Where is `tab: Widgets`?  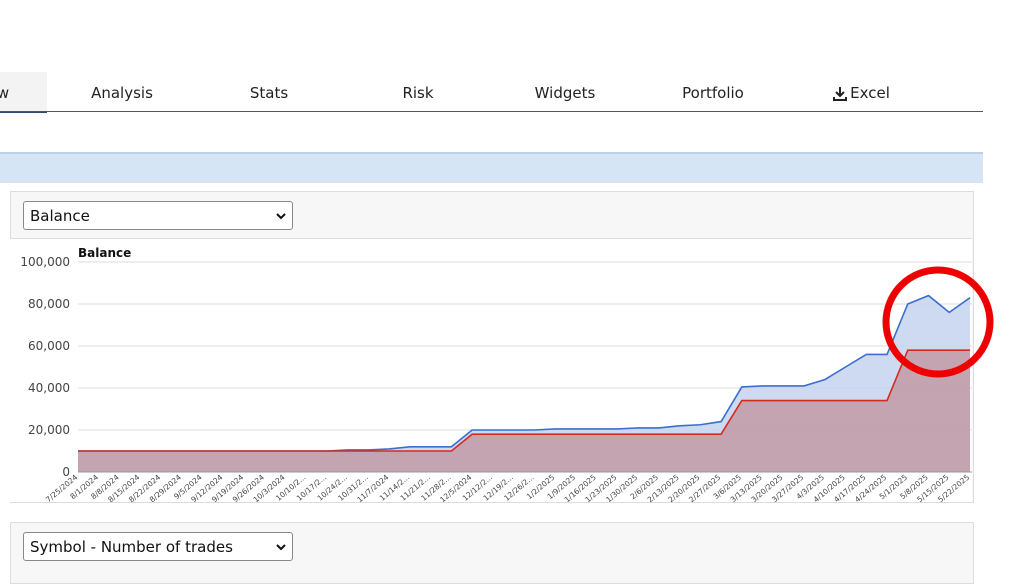 tab: Widgets is located at coordinates (565, 93).